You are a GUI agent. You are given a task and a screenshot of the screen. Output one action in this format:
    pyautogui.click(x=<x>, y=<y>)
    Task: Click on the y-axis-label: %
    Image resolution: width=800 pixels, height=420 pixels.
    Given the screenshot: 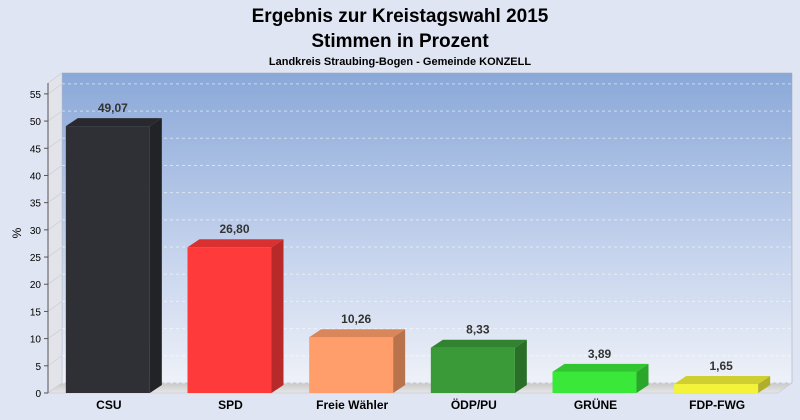 What is the action you would take?
    pyautogui.click(x=17, y=232)
    